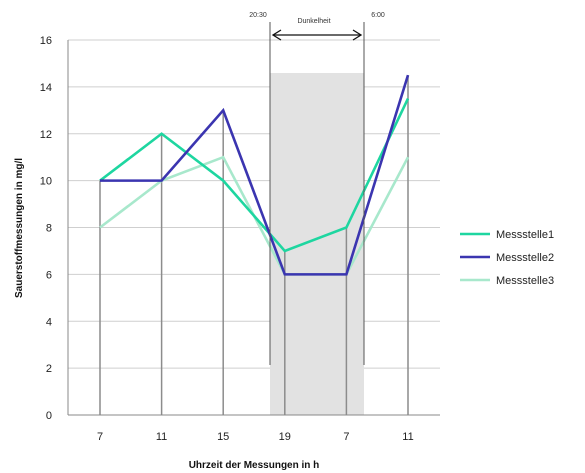 This screenshot has width=585, height=473. Describe the element at coordinates (258, 15) in the screenshot. I see `darkness-start-note: 20:30` at that location.